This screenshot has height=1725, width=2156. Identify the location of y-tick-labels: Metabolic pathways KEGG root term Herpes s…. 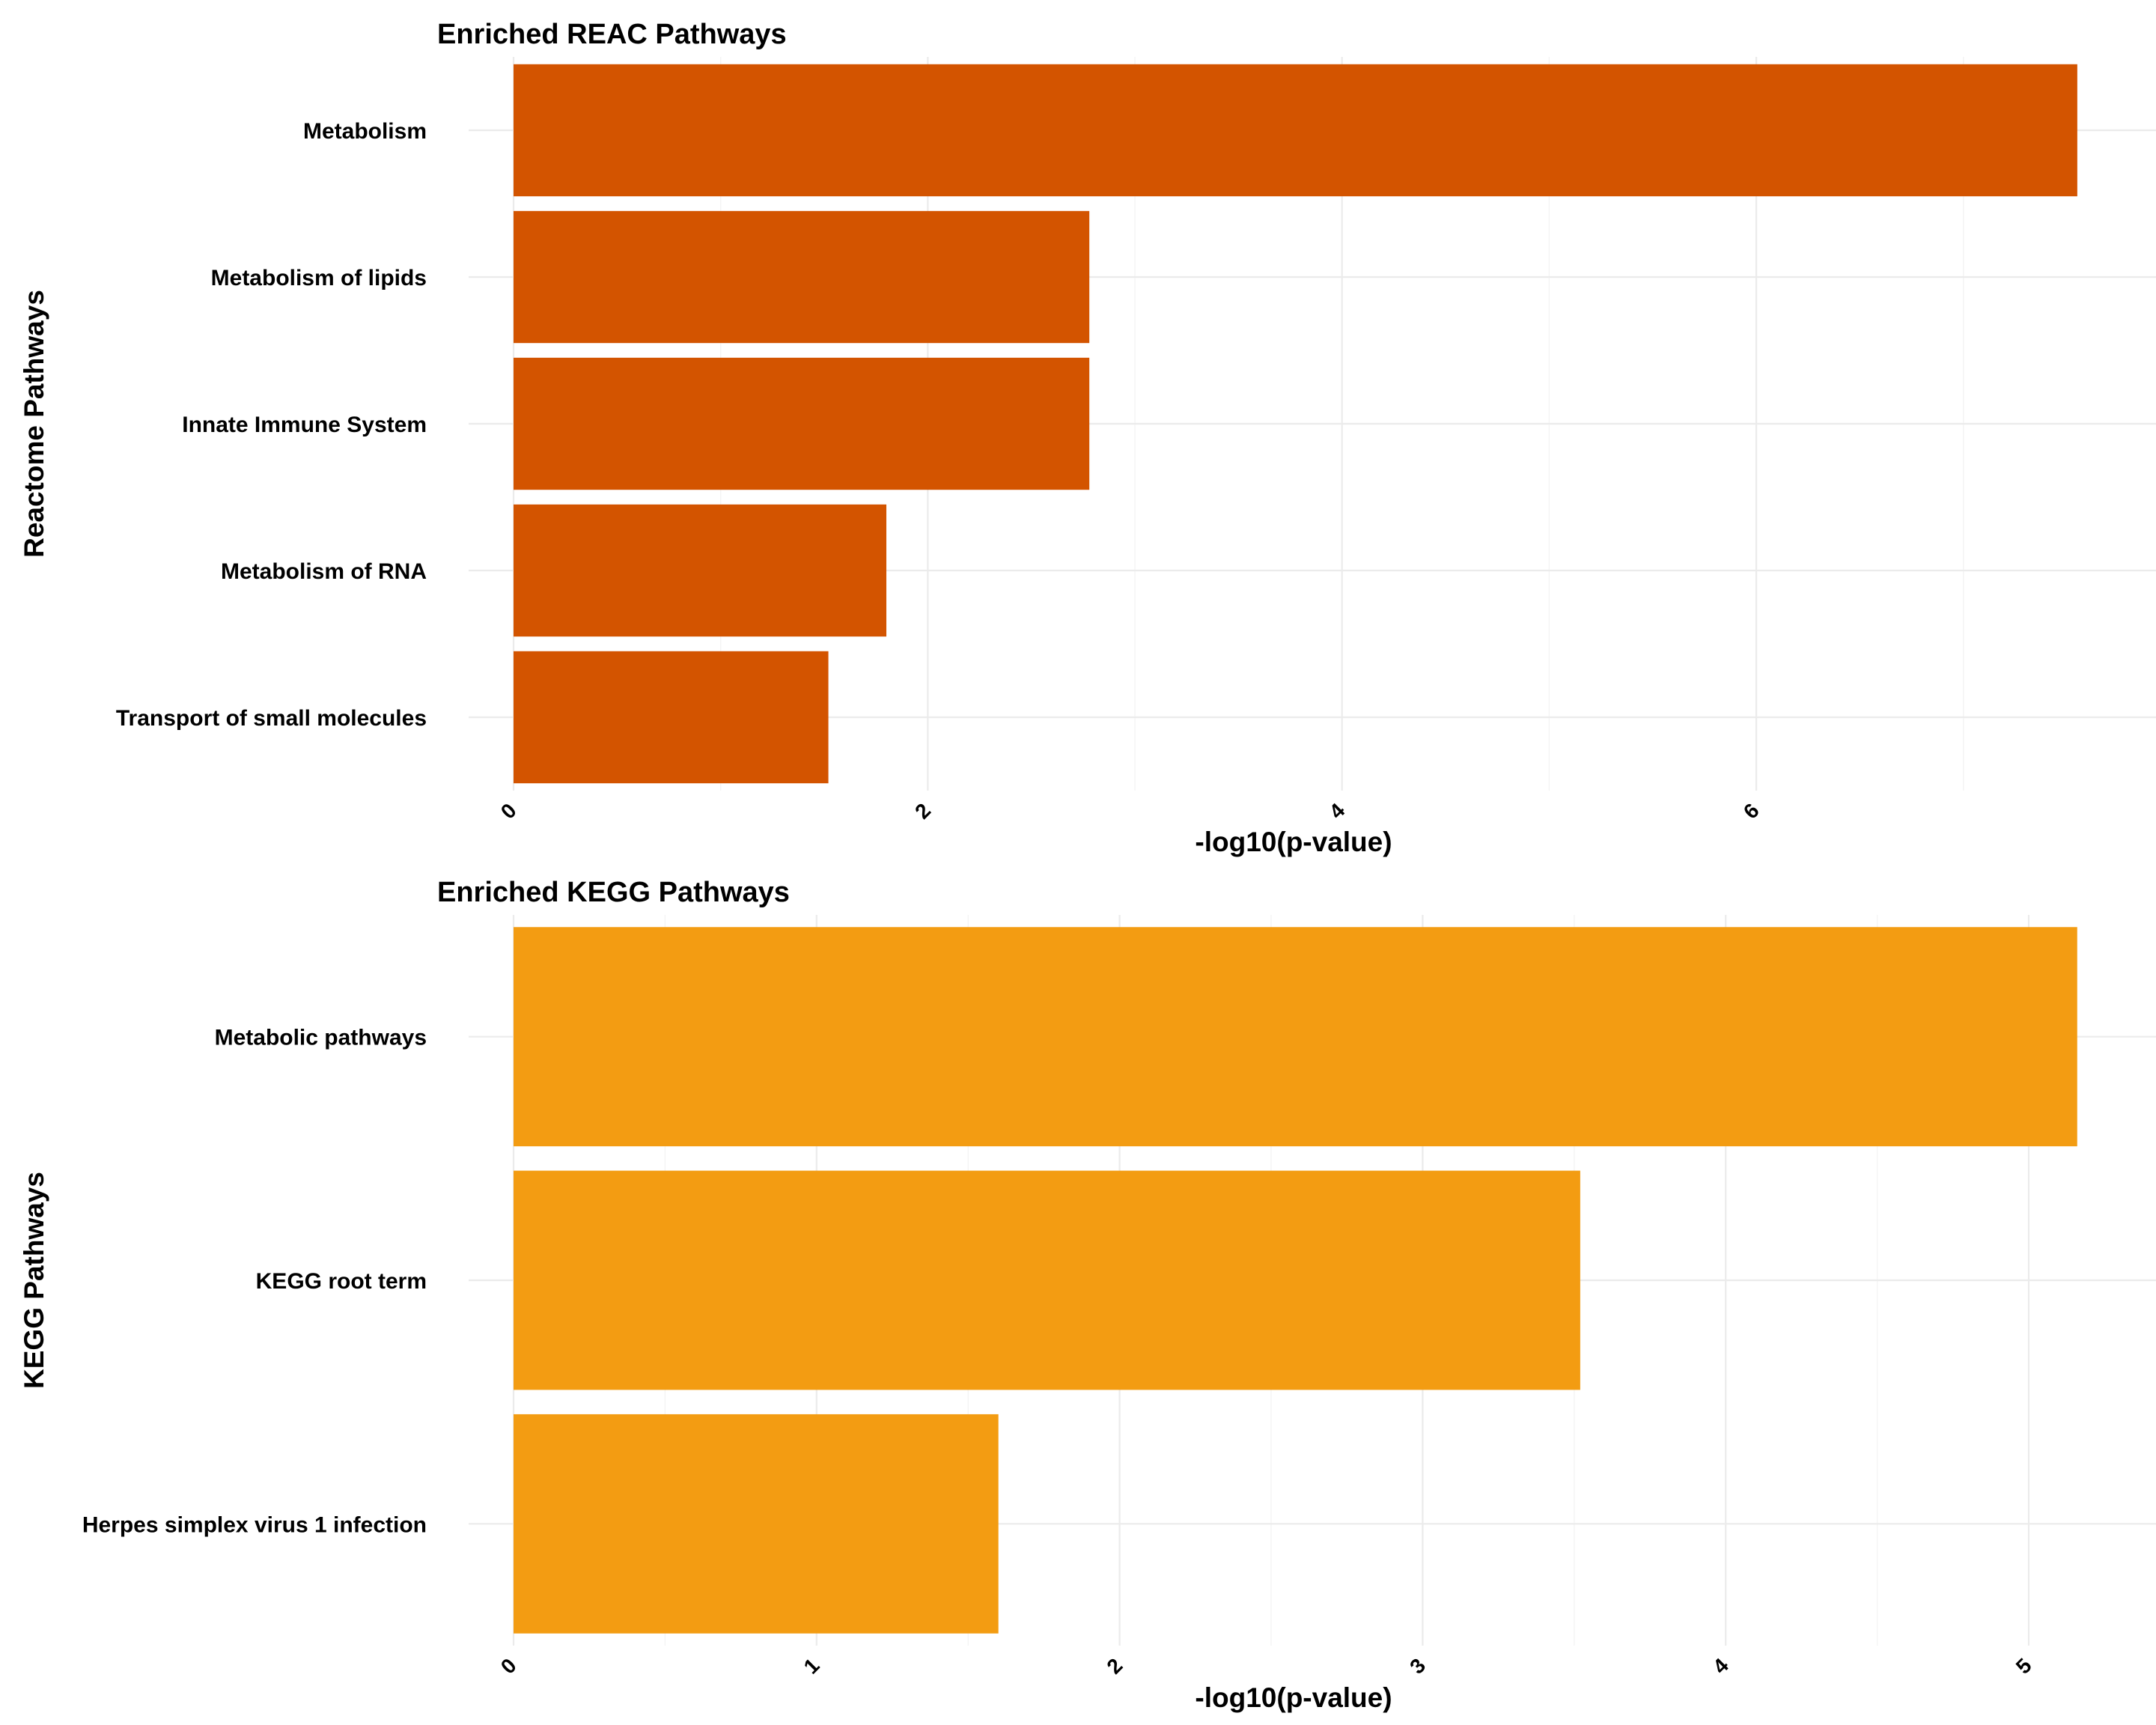
(254, 1282).